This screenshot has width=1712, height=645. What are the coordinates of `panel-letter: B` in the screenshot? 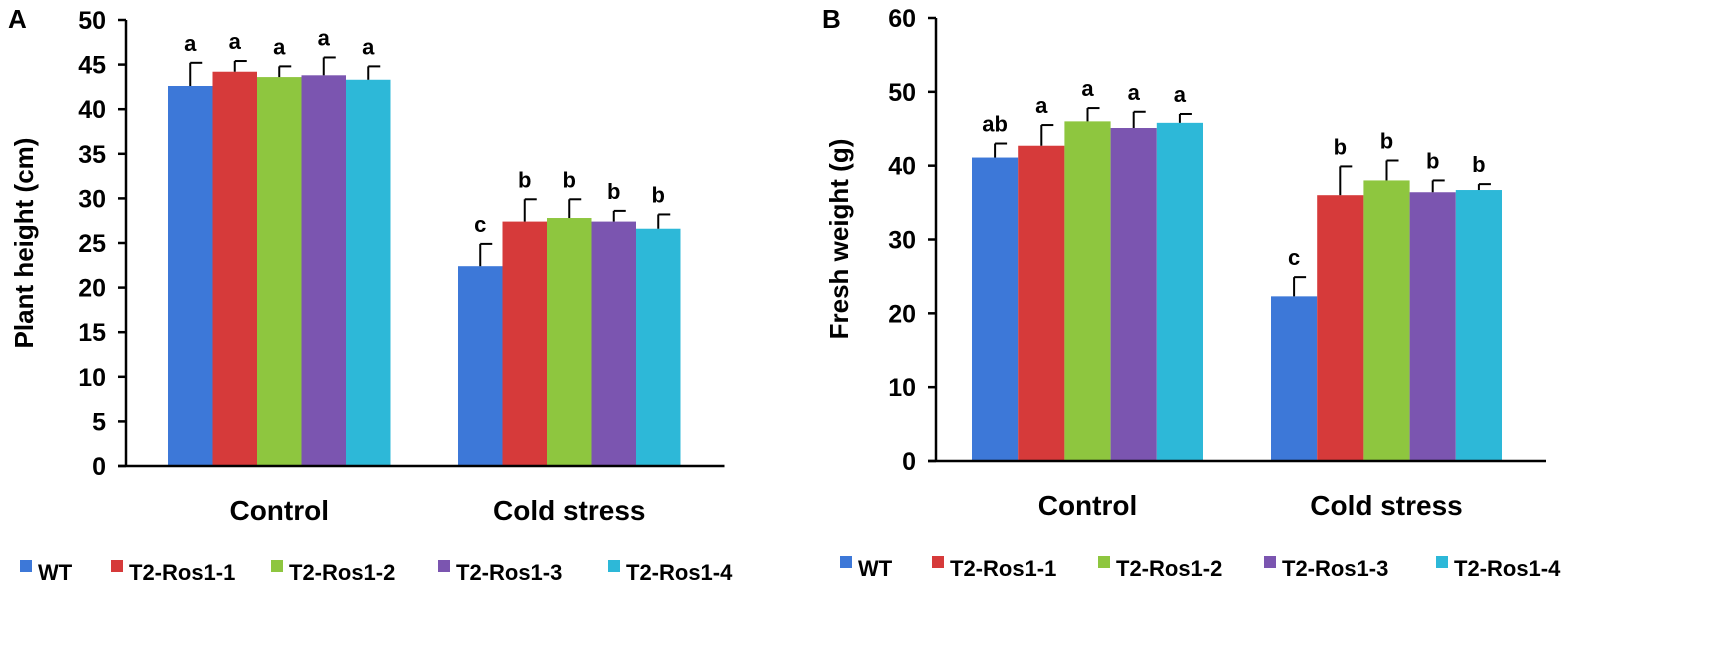 It's located at (831, 19).